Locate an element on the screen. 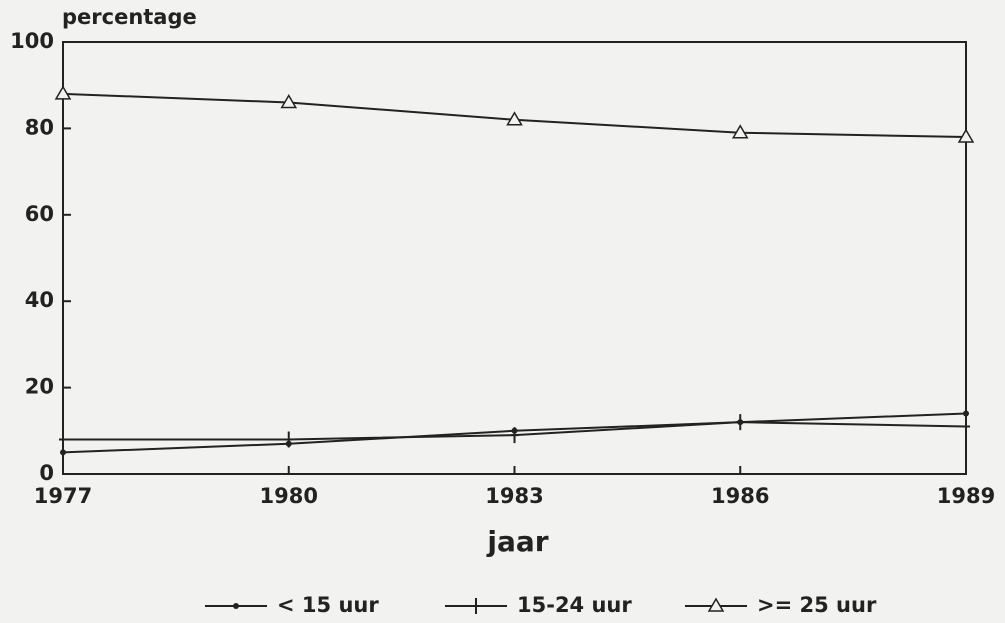 The width and height of the screenshot is (1005, 623). y-tick-label: 20 is located at coordinates (39, 387).